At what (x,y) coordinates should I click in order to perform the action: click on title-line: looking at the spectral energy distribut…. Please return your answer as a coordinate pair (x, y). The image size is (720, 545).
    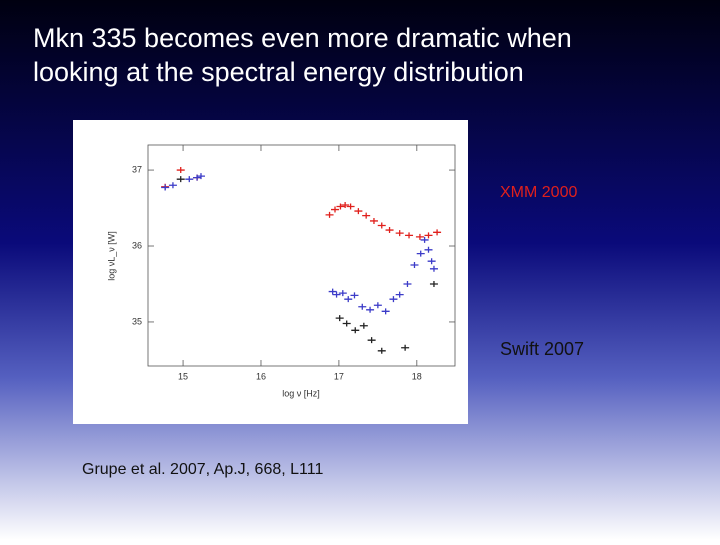
    Looking at the image, I should click on (278, 72).